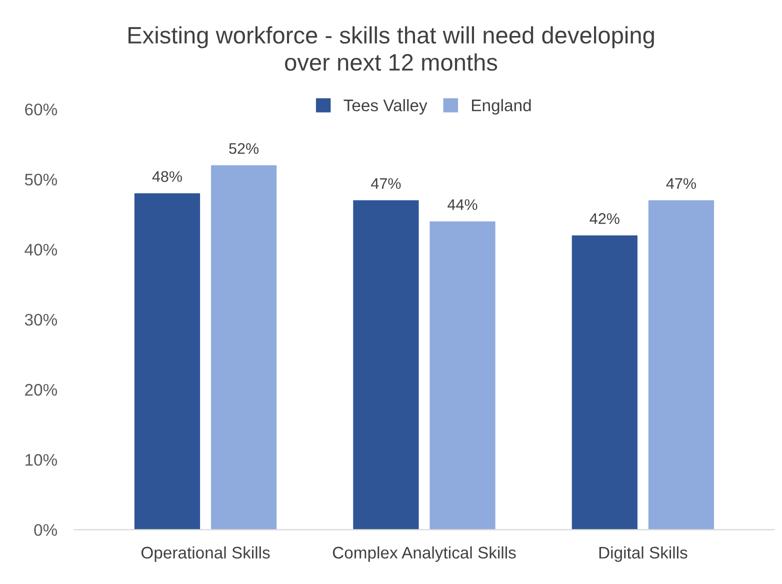  I want to click on x-tick-label: Complex Analytical Skills, so click(424, 554).